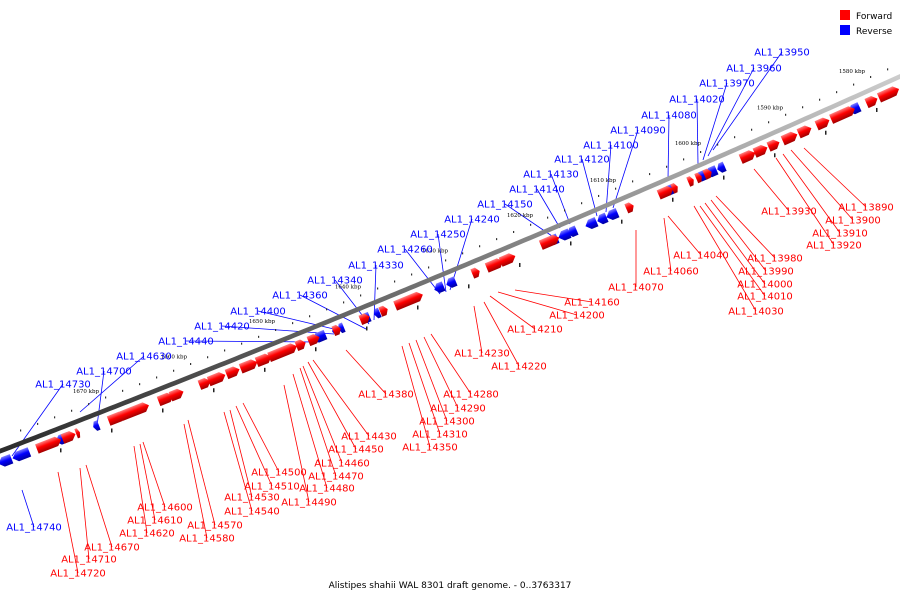 The width and height of the screenshot is (900, 600). I want to click on gene-label: AL1_13900, so click(853, 221).